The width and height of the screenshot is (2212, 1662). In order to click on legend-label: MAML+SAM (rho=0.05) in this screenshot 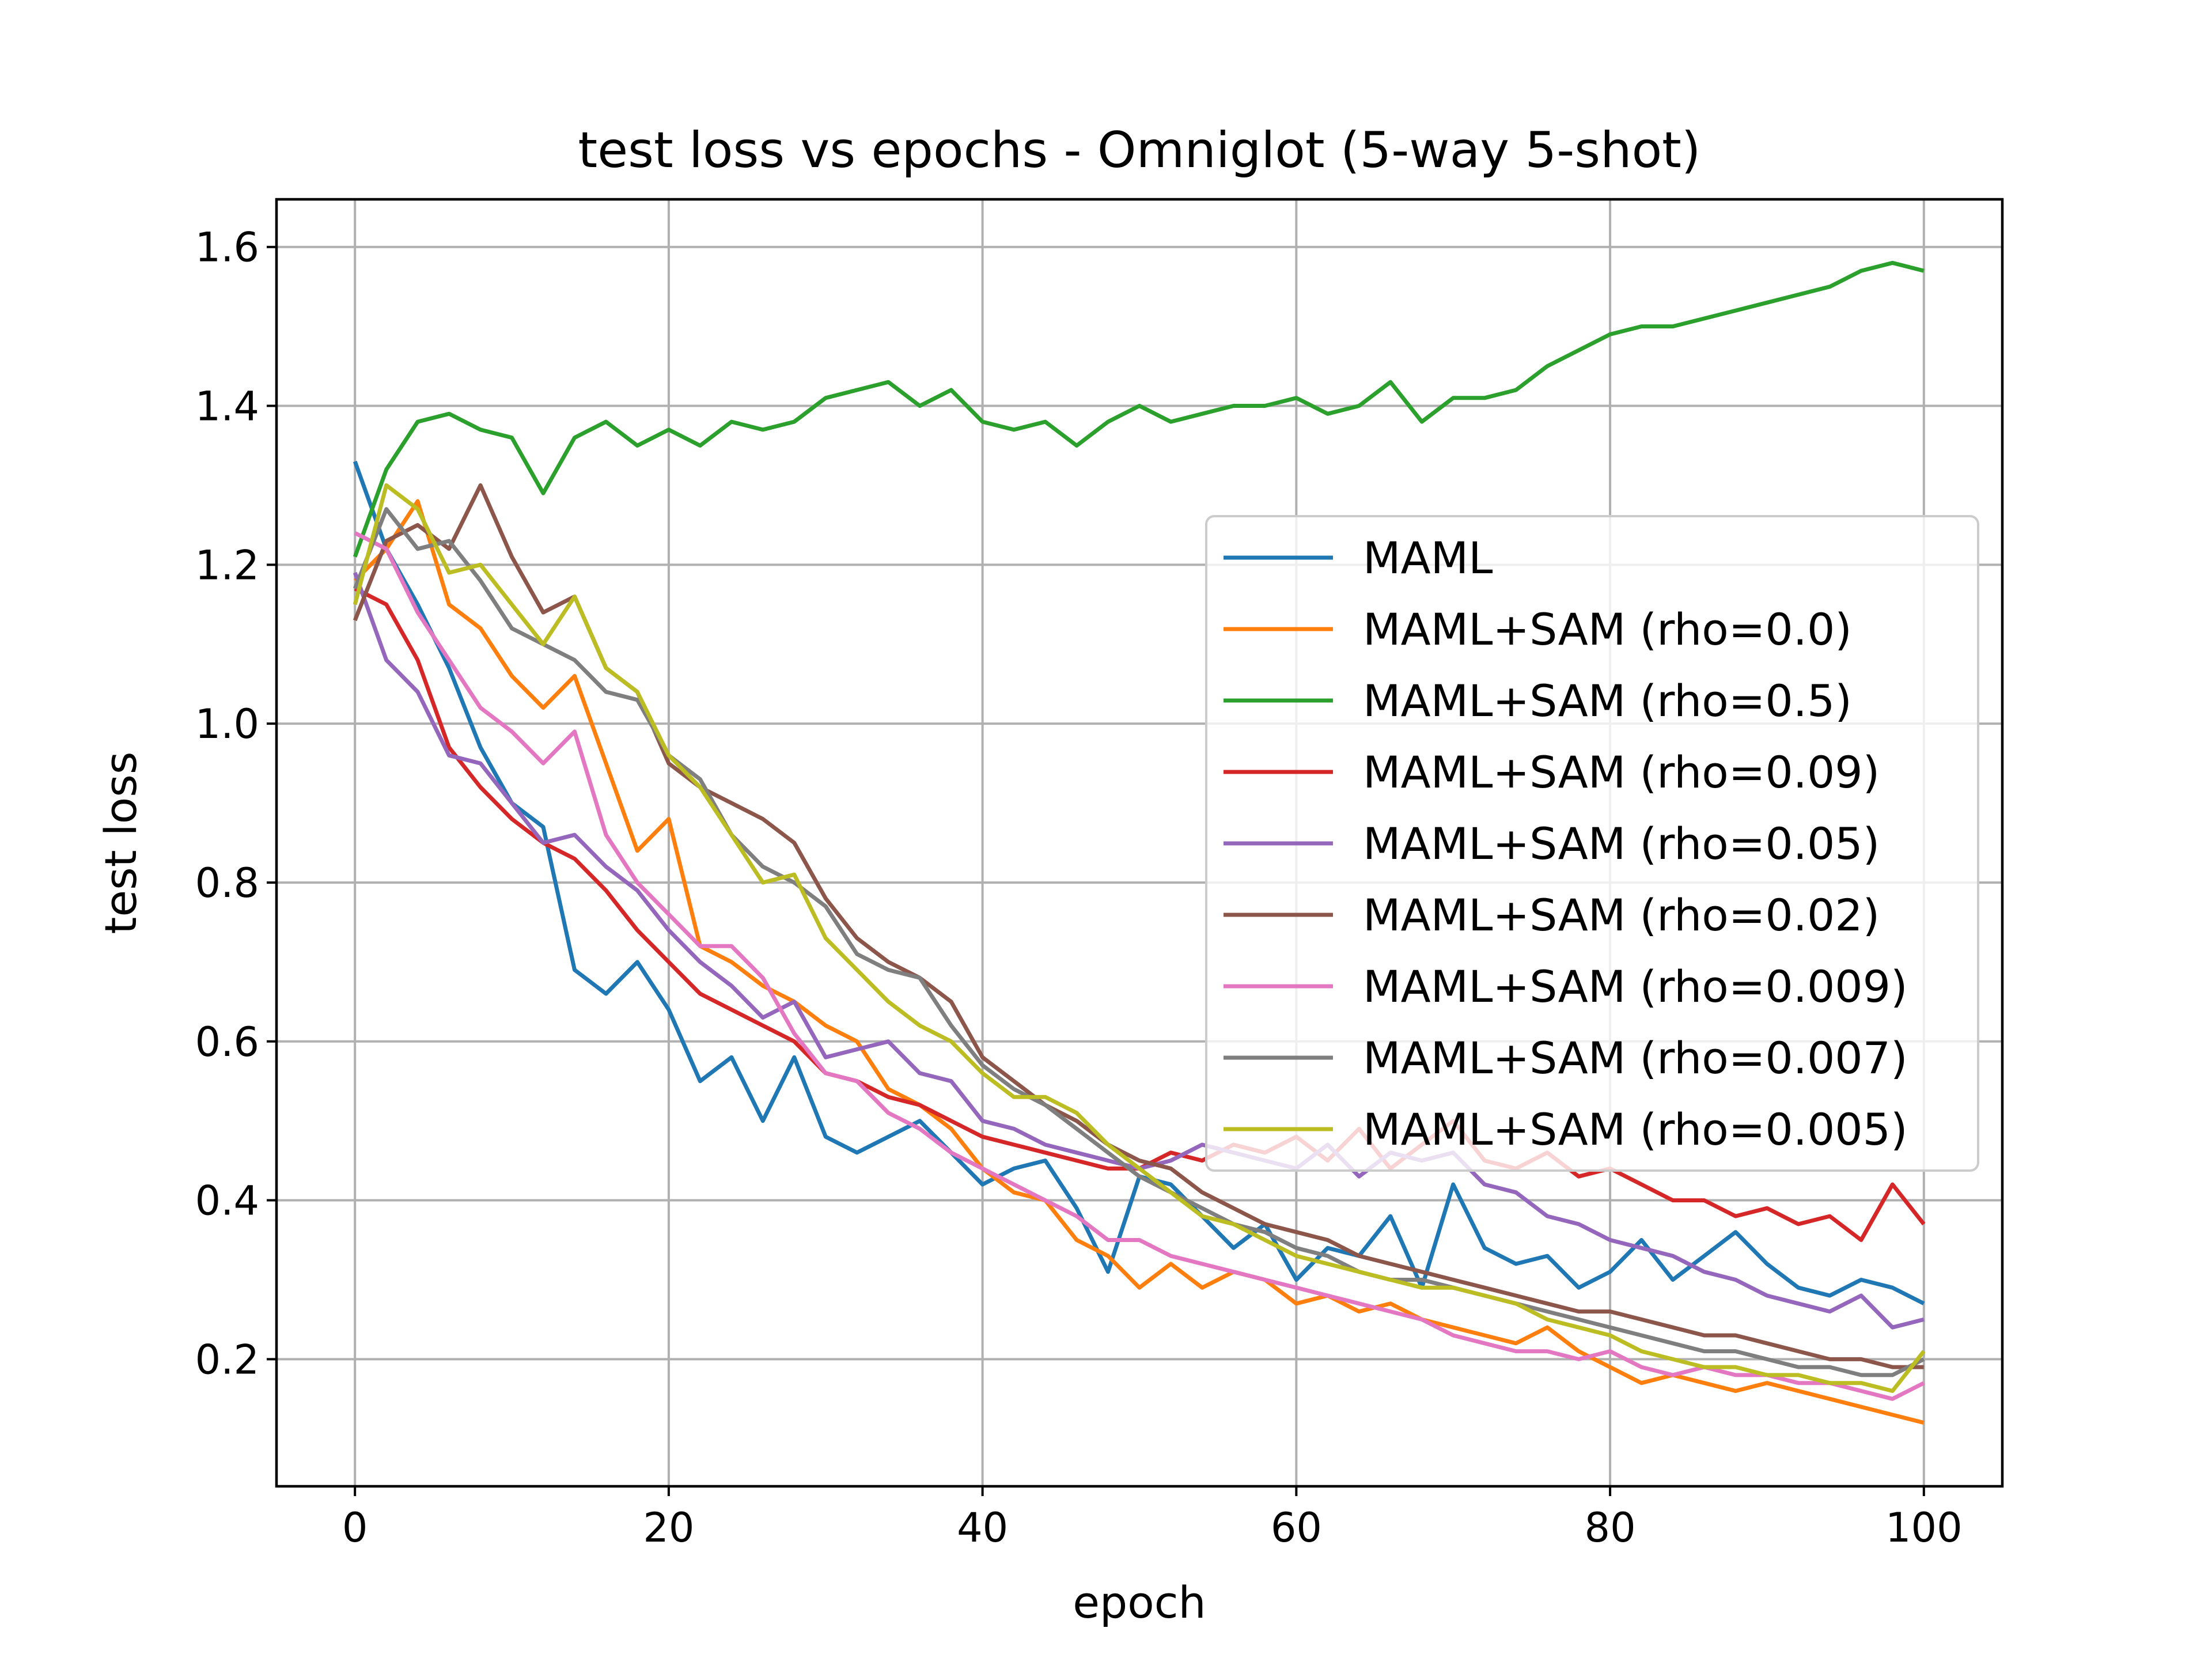, I will do `click(1621, 843)`.